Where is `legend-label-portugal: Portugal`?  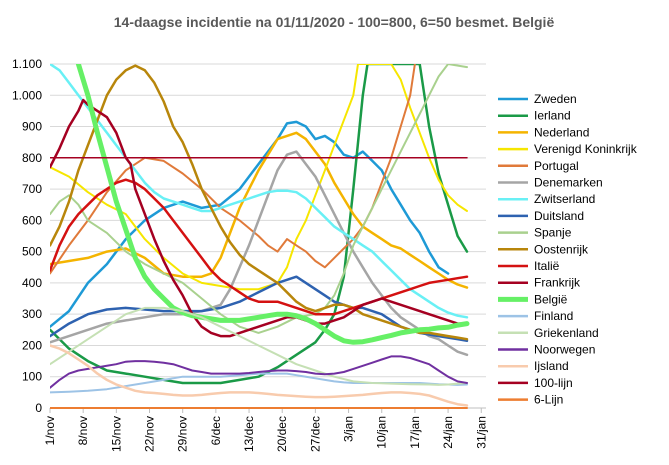
legend-label-portugal: Portugal is located at coordinates (556, 166).